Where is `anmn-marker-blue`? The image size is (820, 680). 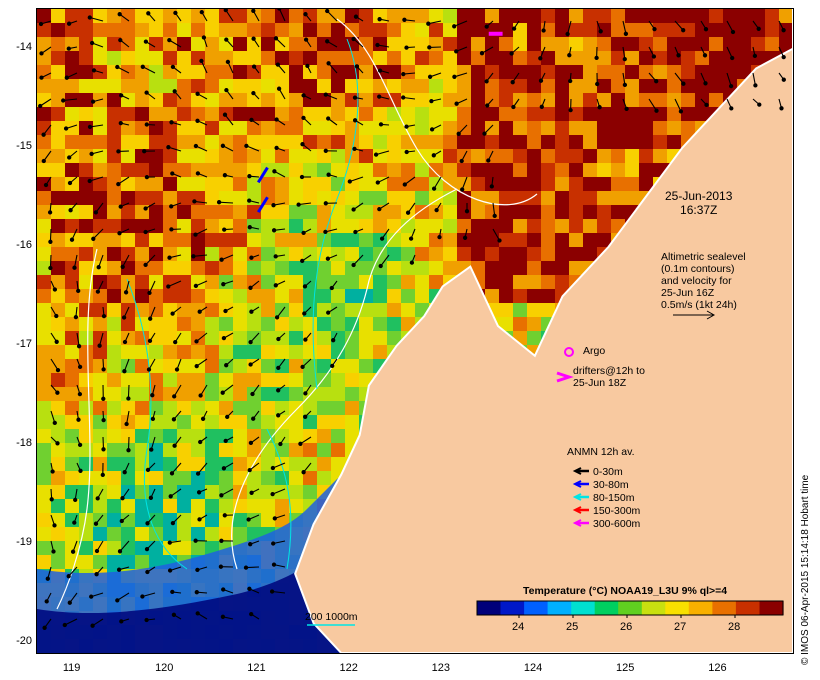 anmn-marker-blue is located at coordinates (262, 175).